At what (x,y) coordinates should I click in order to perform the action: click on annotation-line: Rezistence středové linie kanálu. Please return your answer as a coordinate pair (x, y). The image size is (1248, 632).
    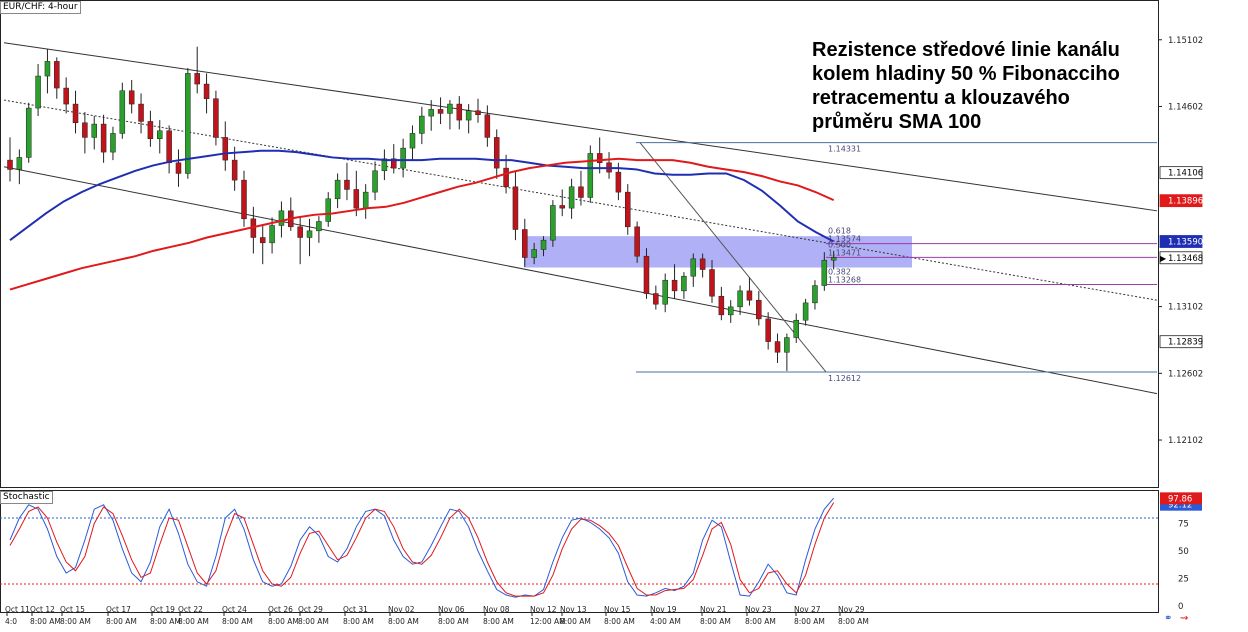
    Looking at the image, I should click on (966, 50).